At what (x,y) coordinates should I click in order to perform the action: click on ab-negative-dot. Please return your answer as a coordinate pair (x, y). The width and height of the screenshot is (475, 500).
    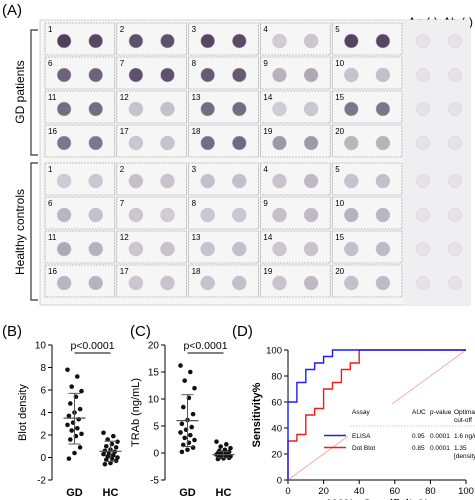
    Looking at the image, I should click on (455, 283).